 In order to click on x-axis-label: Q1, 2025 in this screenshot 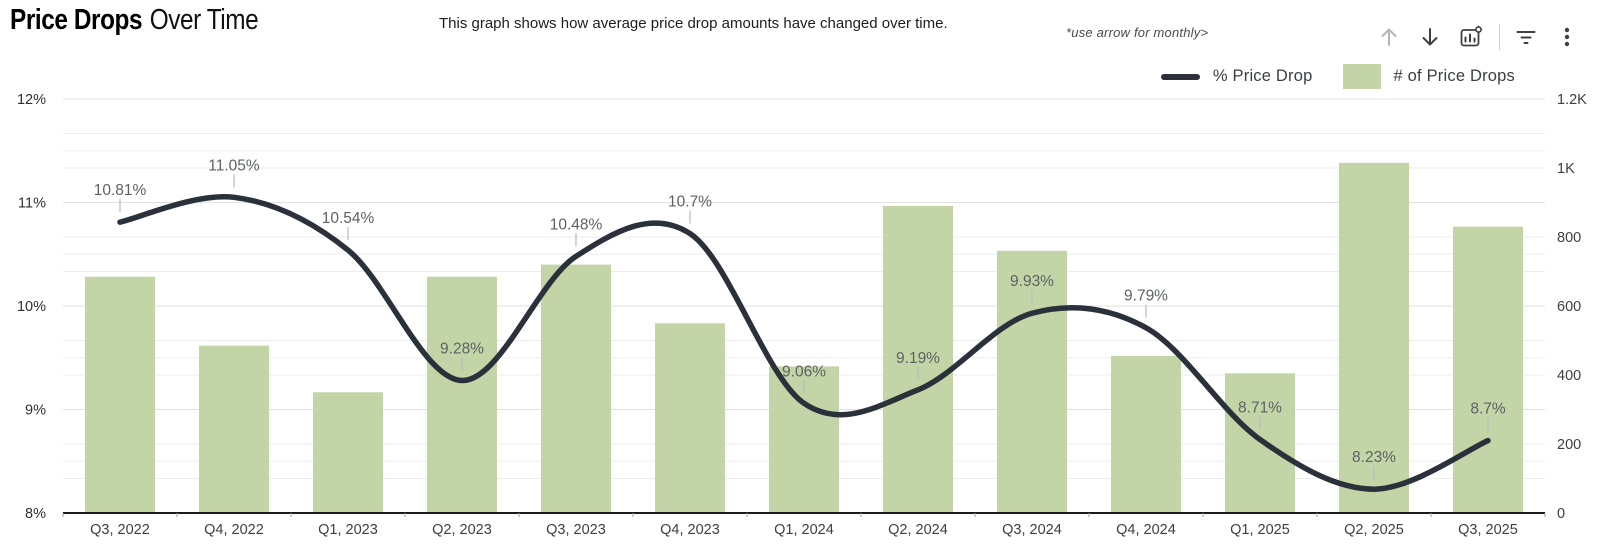, I will do `click(1260, 530)`.